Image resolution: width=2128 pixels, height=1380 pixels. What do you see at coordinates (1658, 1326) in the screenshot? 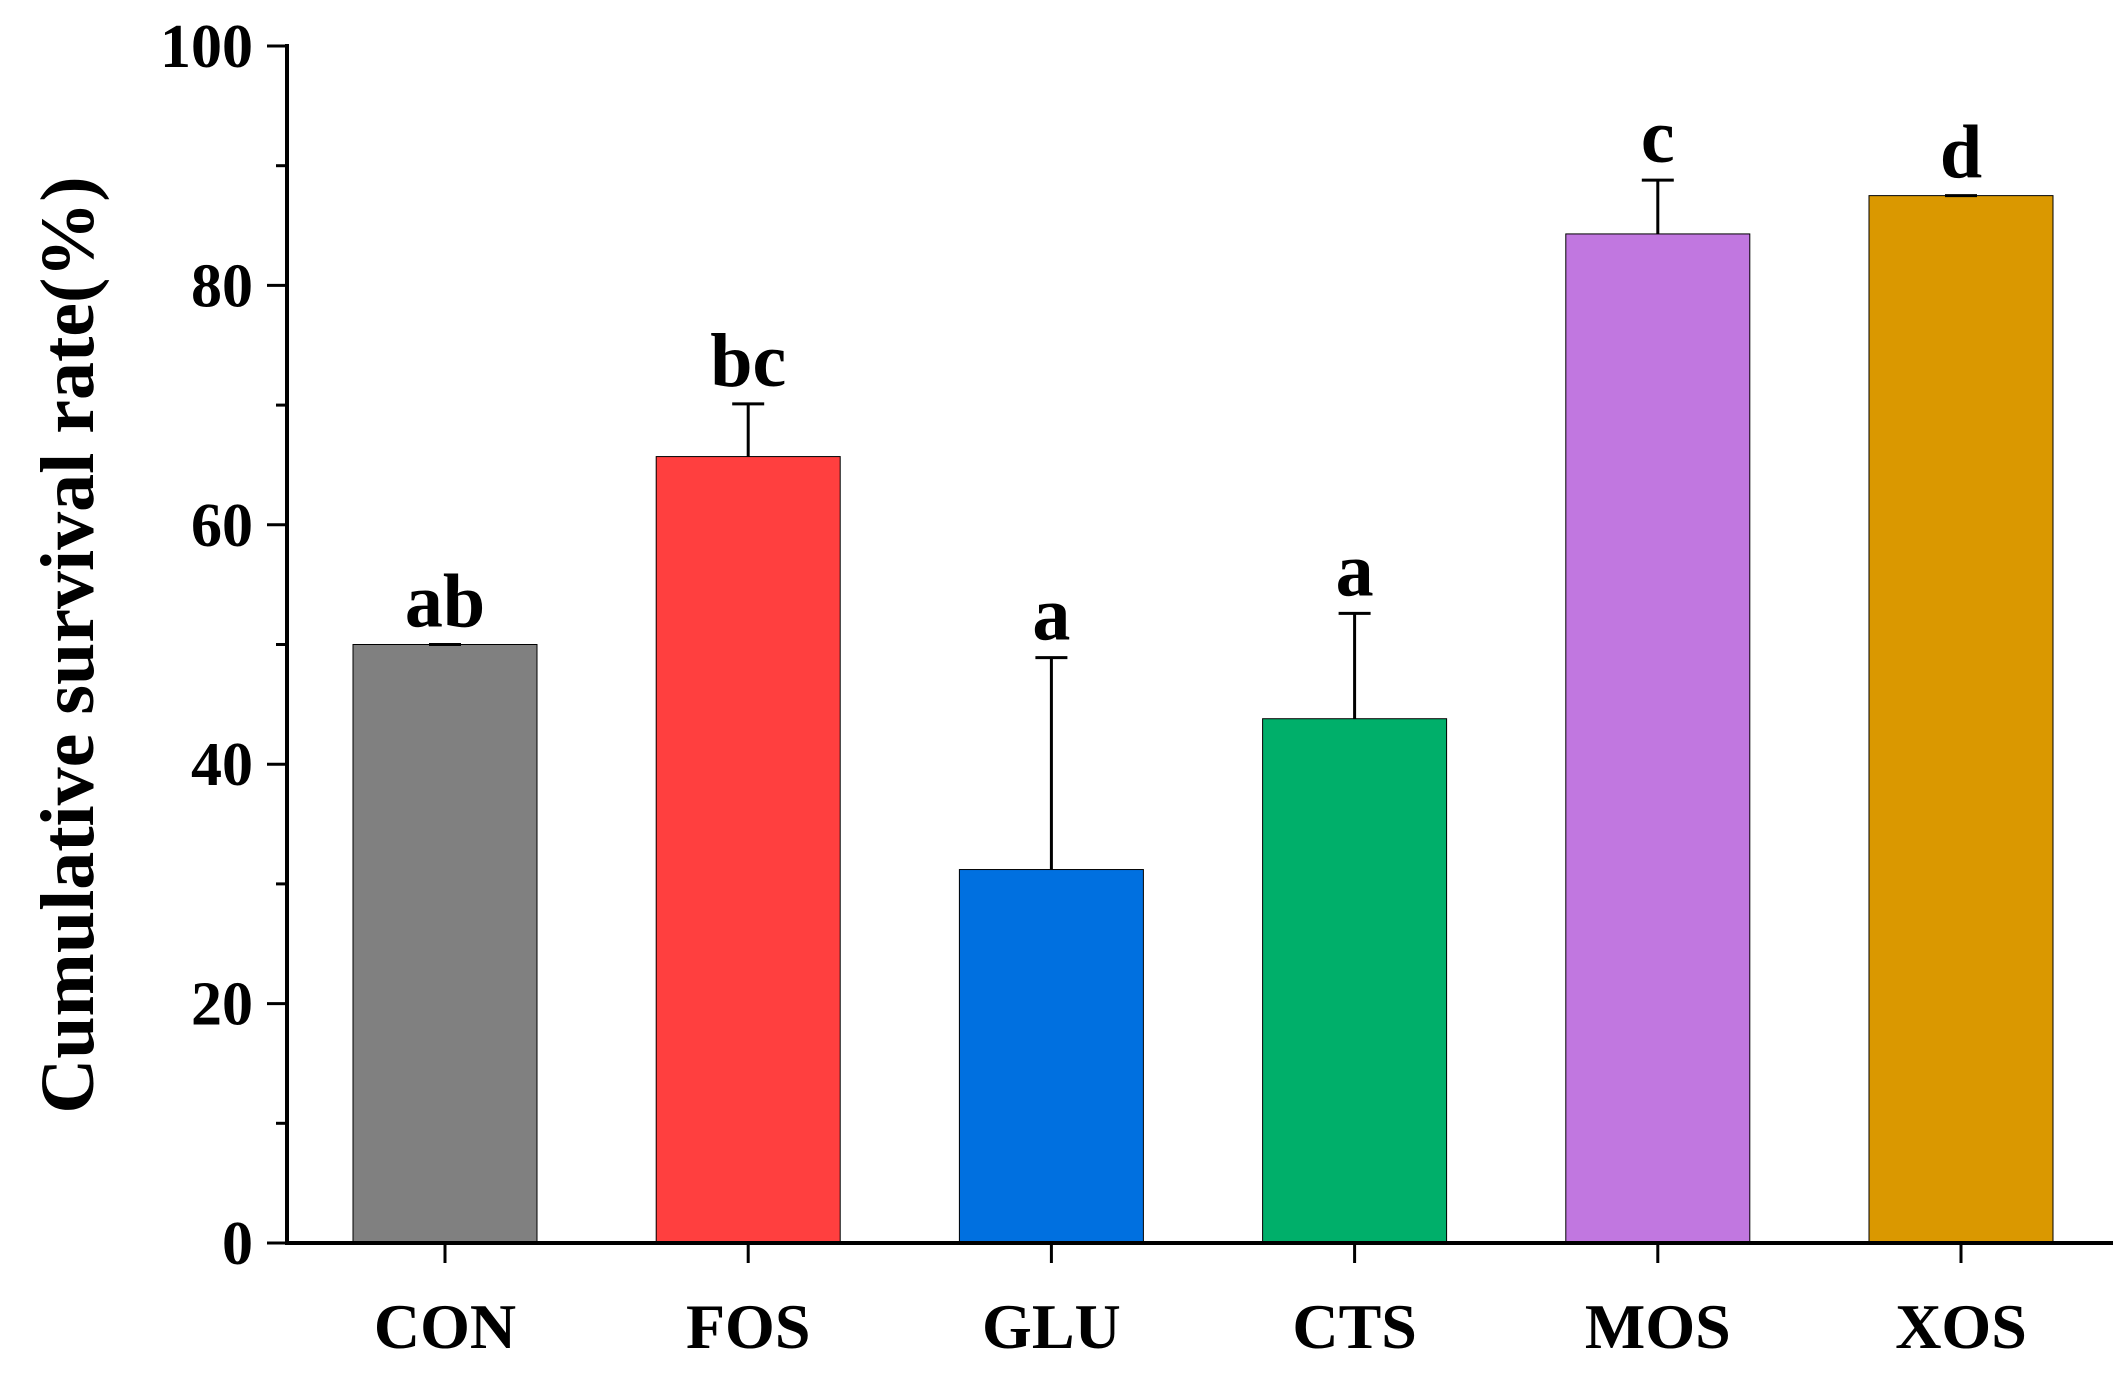
I see `category-label-mos: MOS` at bounding box center [1658, 1326].